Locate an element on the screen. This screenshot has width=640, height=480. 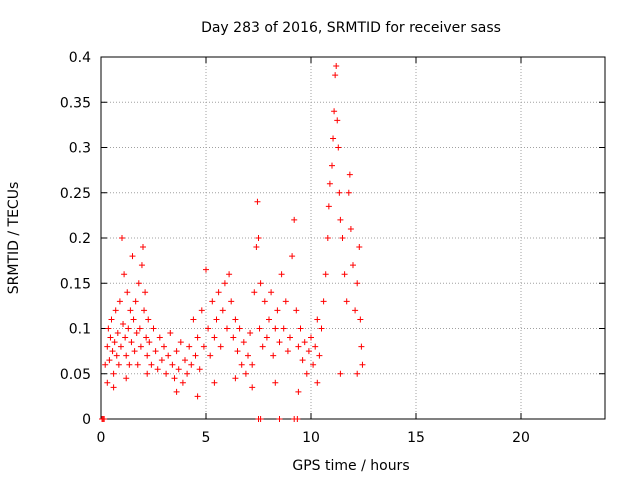
x-tick-label: 10 is located at coordinates (311, 438).